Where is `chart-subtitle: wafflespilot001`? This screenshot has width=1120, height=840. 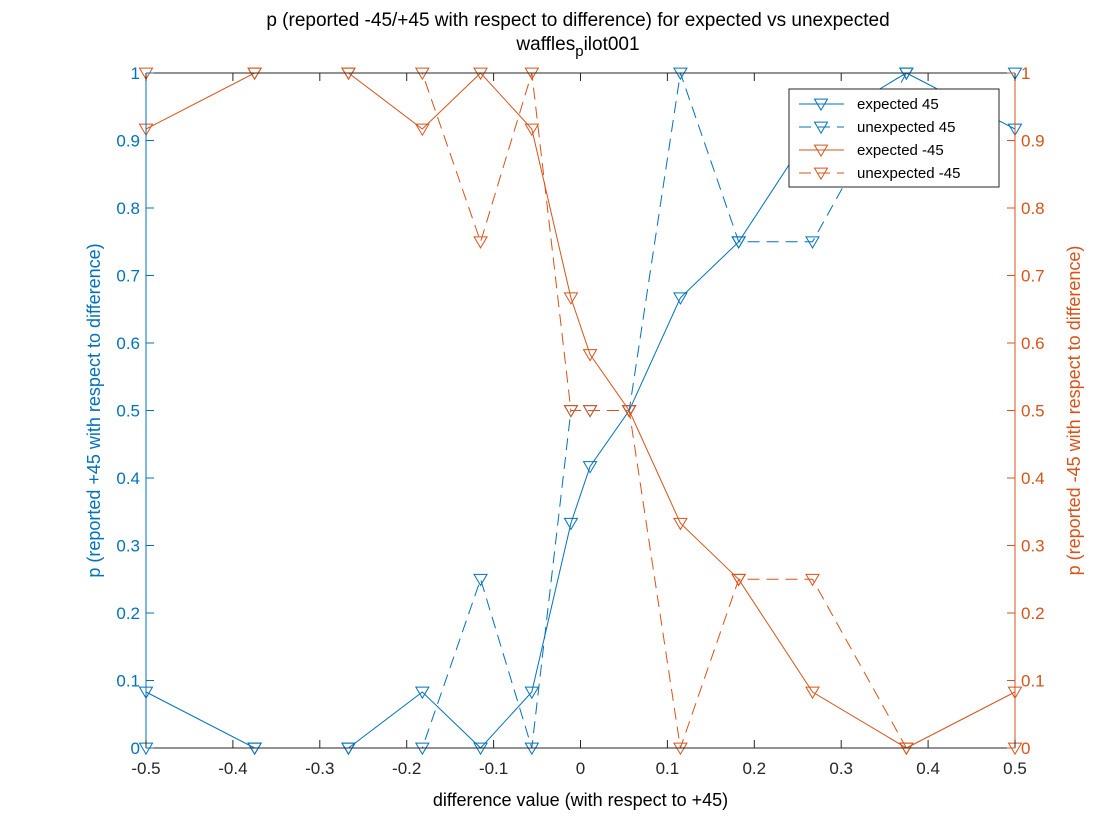 chart-subtitle: wafflespilot001 is located at coordinates (577, 47).